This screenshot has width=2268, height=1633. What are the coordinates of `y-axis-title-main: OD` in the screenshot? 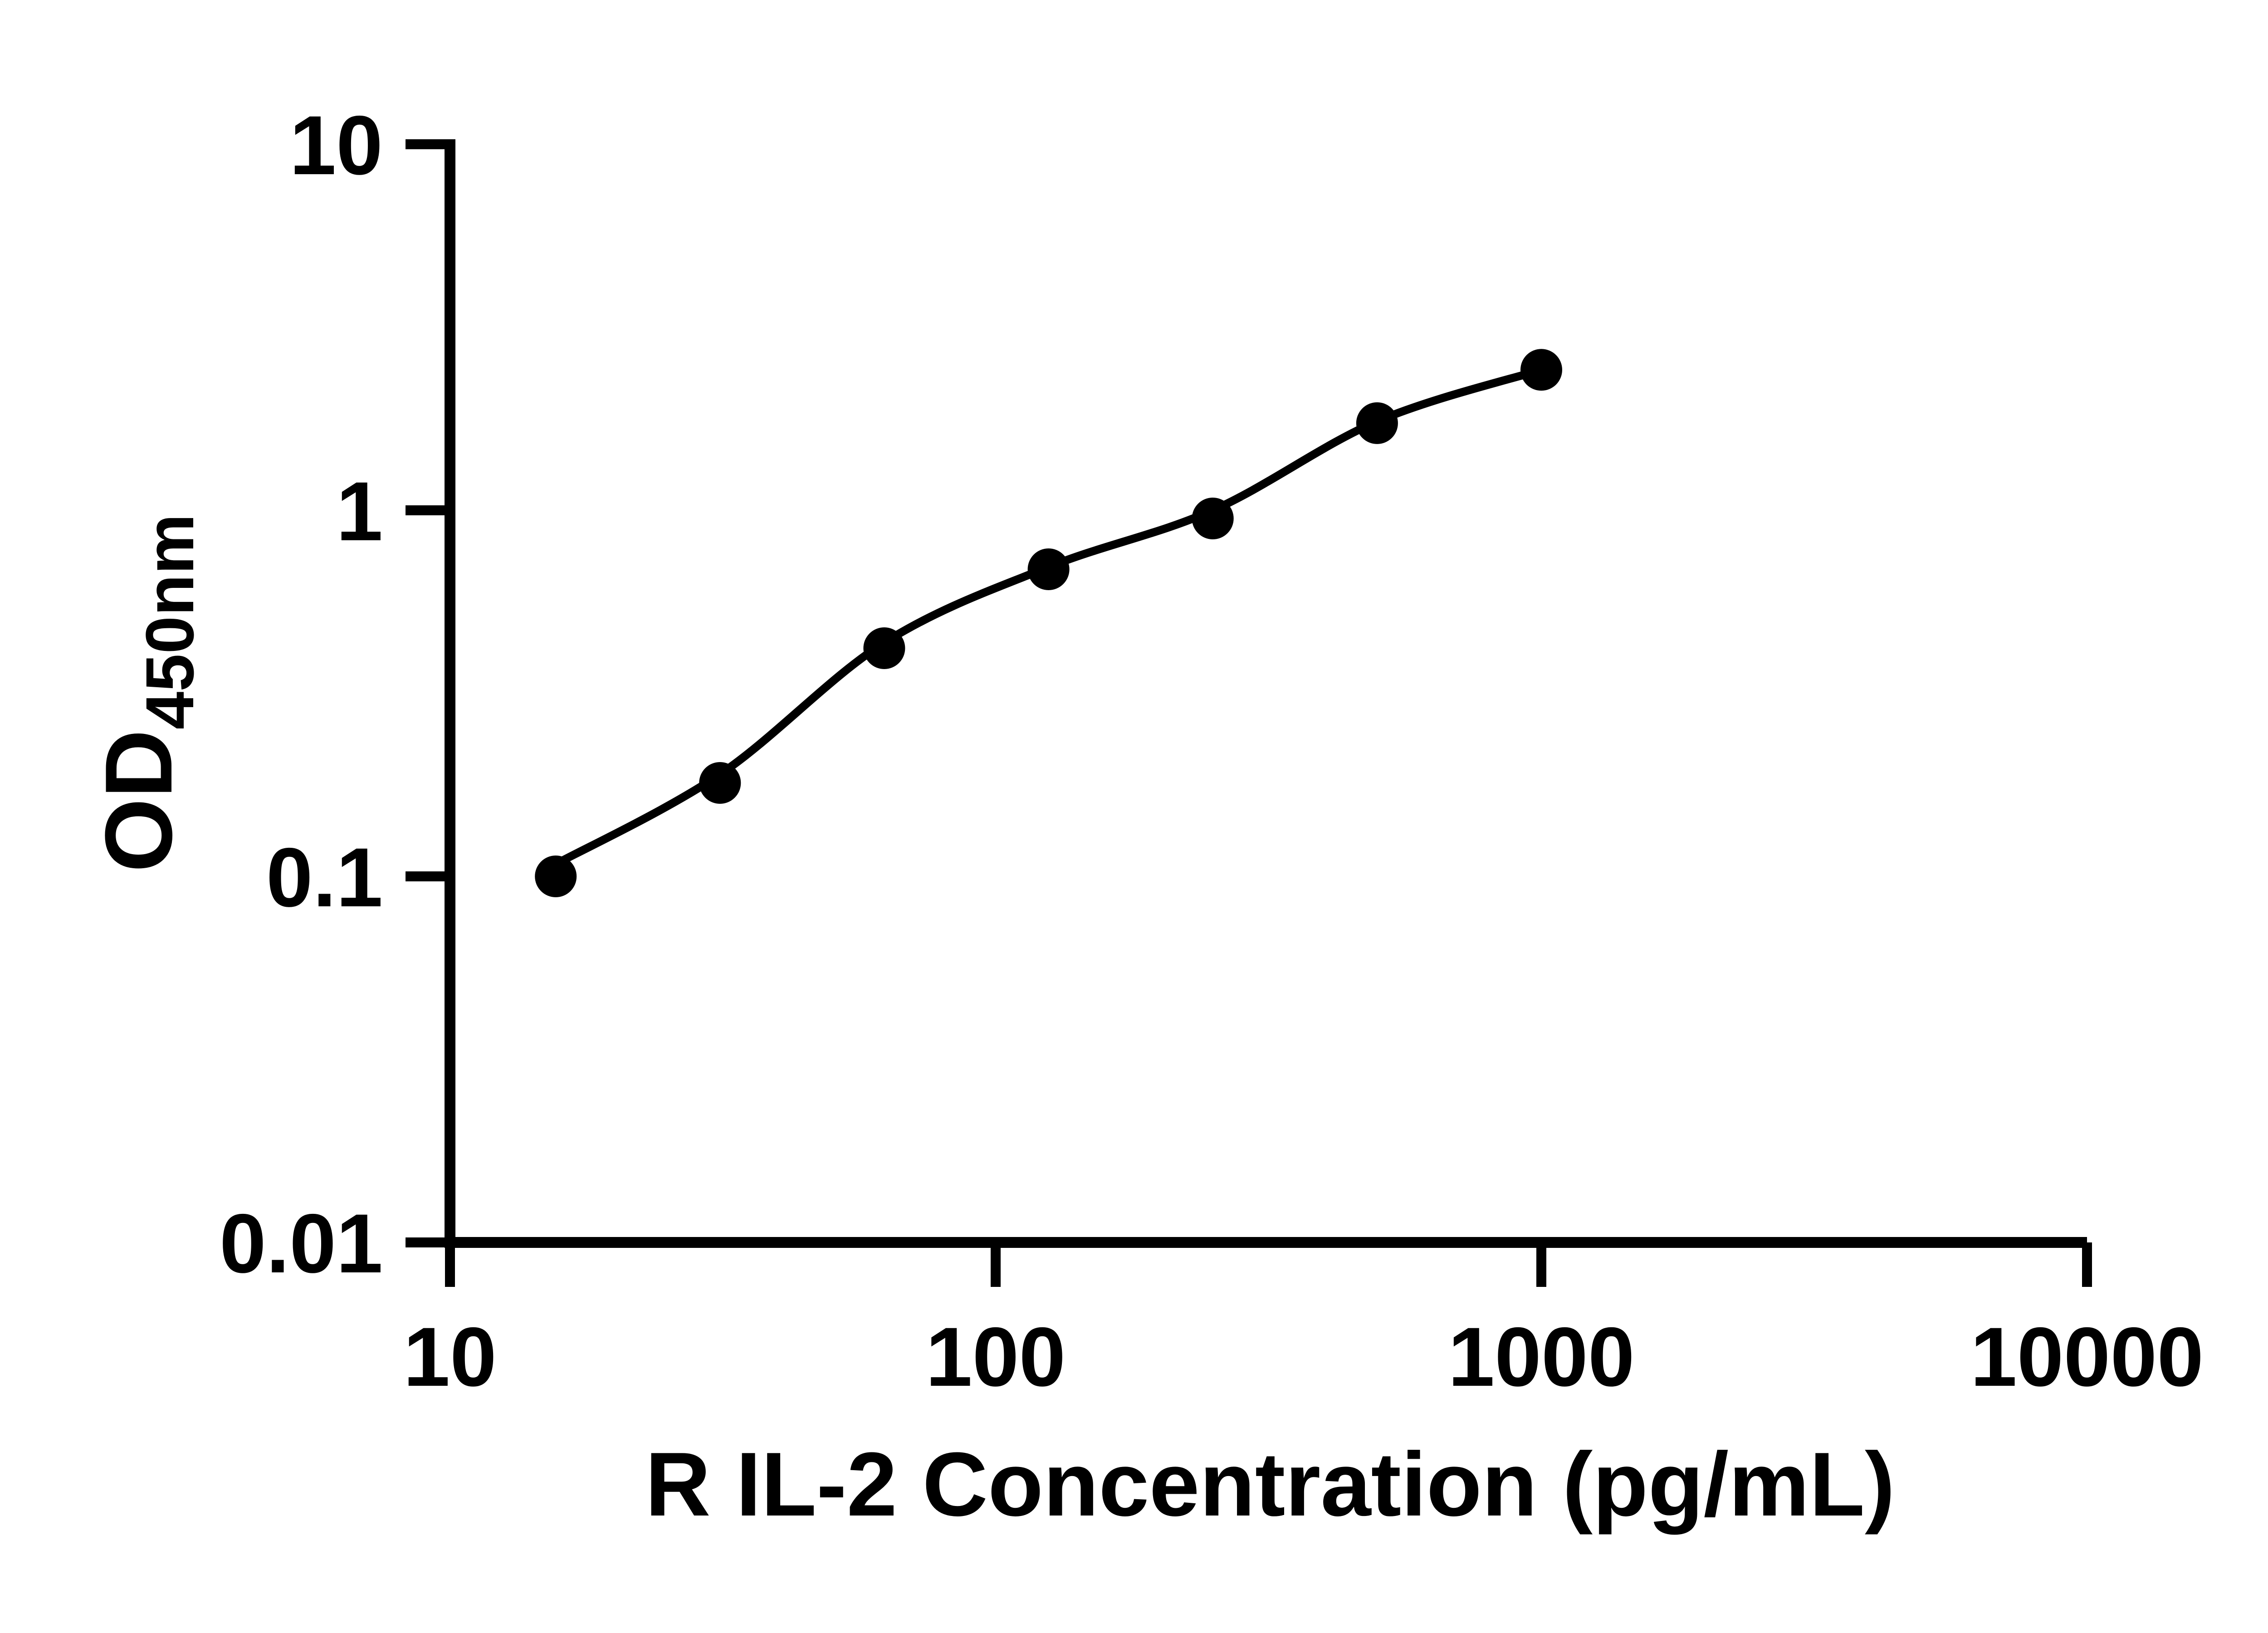 It's located at (139, 800).